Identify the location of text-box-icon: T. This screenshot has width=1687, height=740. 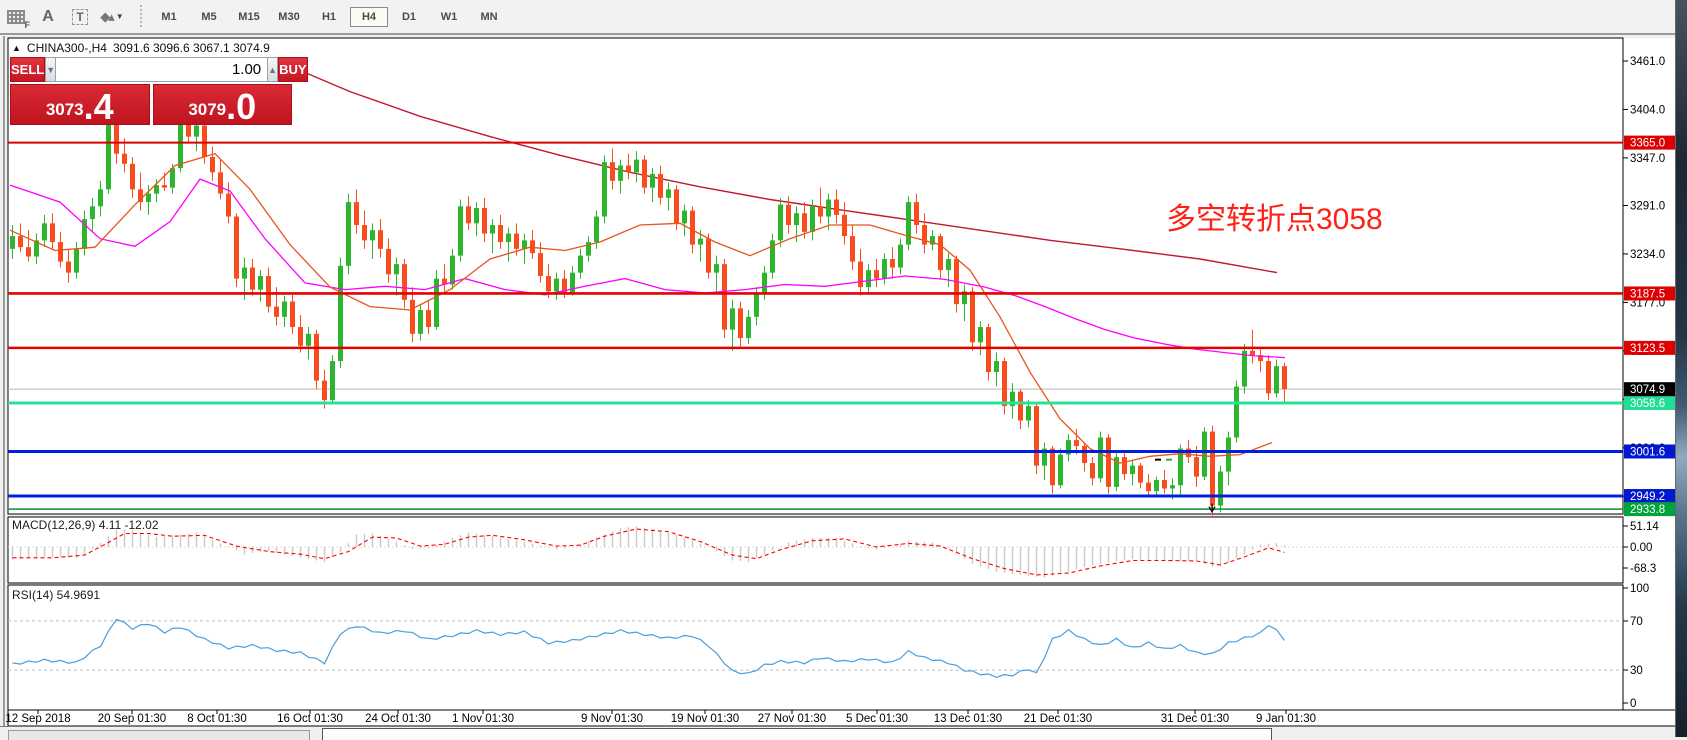
(80, 17).